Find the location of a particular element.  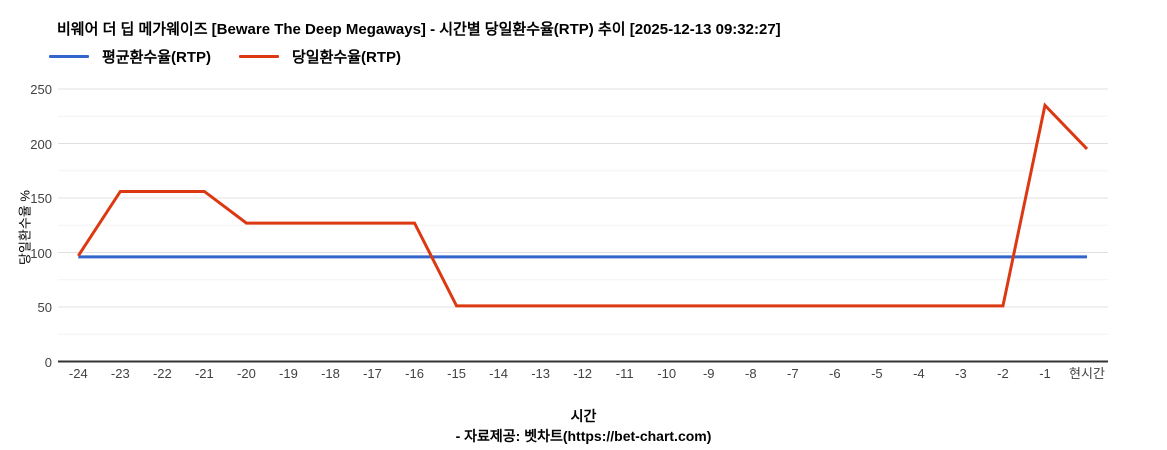

legend-item-average: 평균환수율(RTP) is located at coordinates (130, 56).